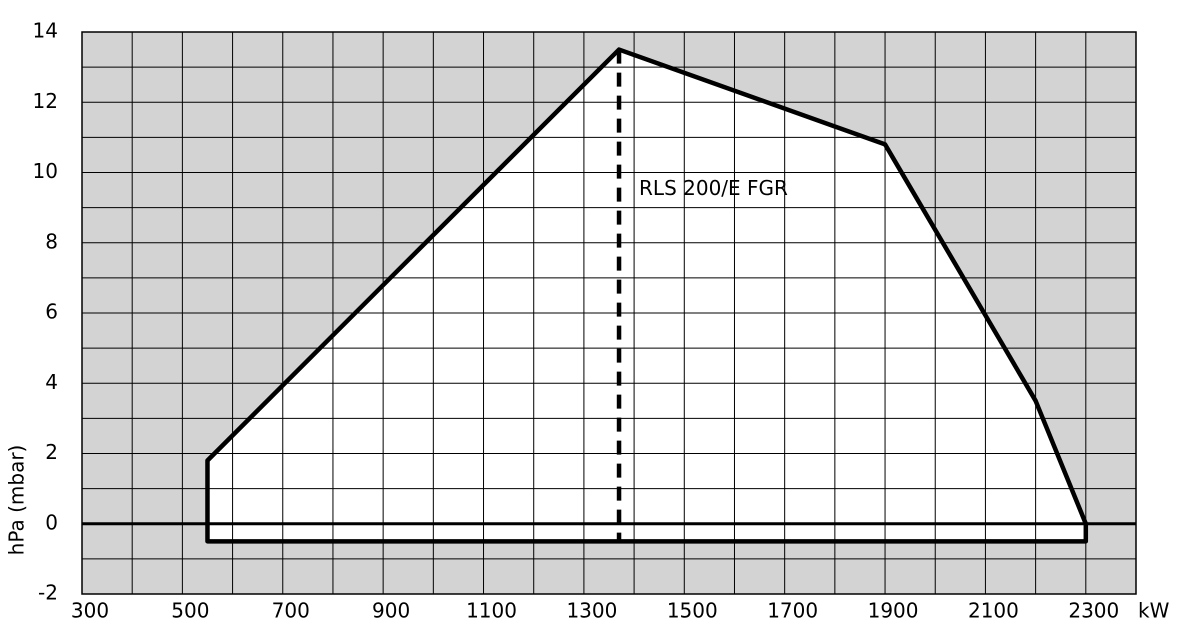 Image resolution: width=1177 pixels, height=633 pixels. What do you see at coordinates (713, 188) in the screenshot?
I see `annotation: RLS 200/E FGR` at bounding box center [713, 188].